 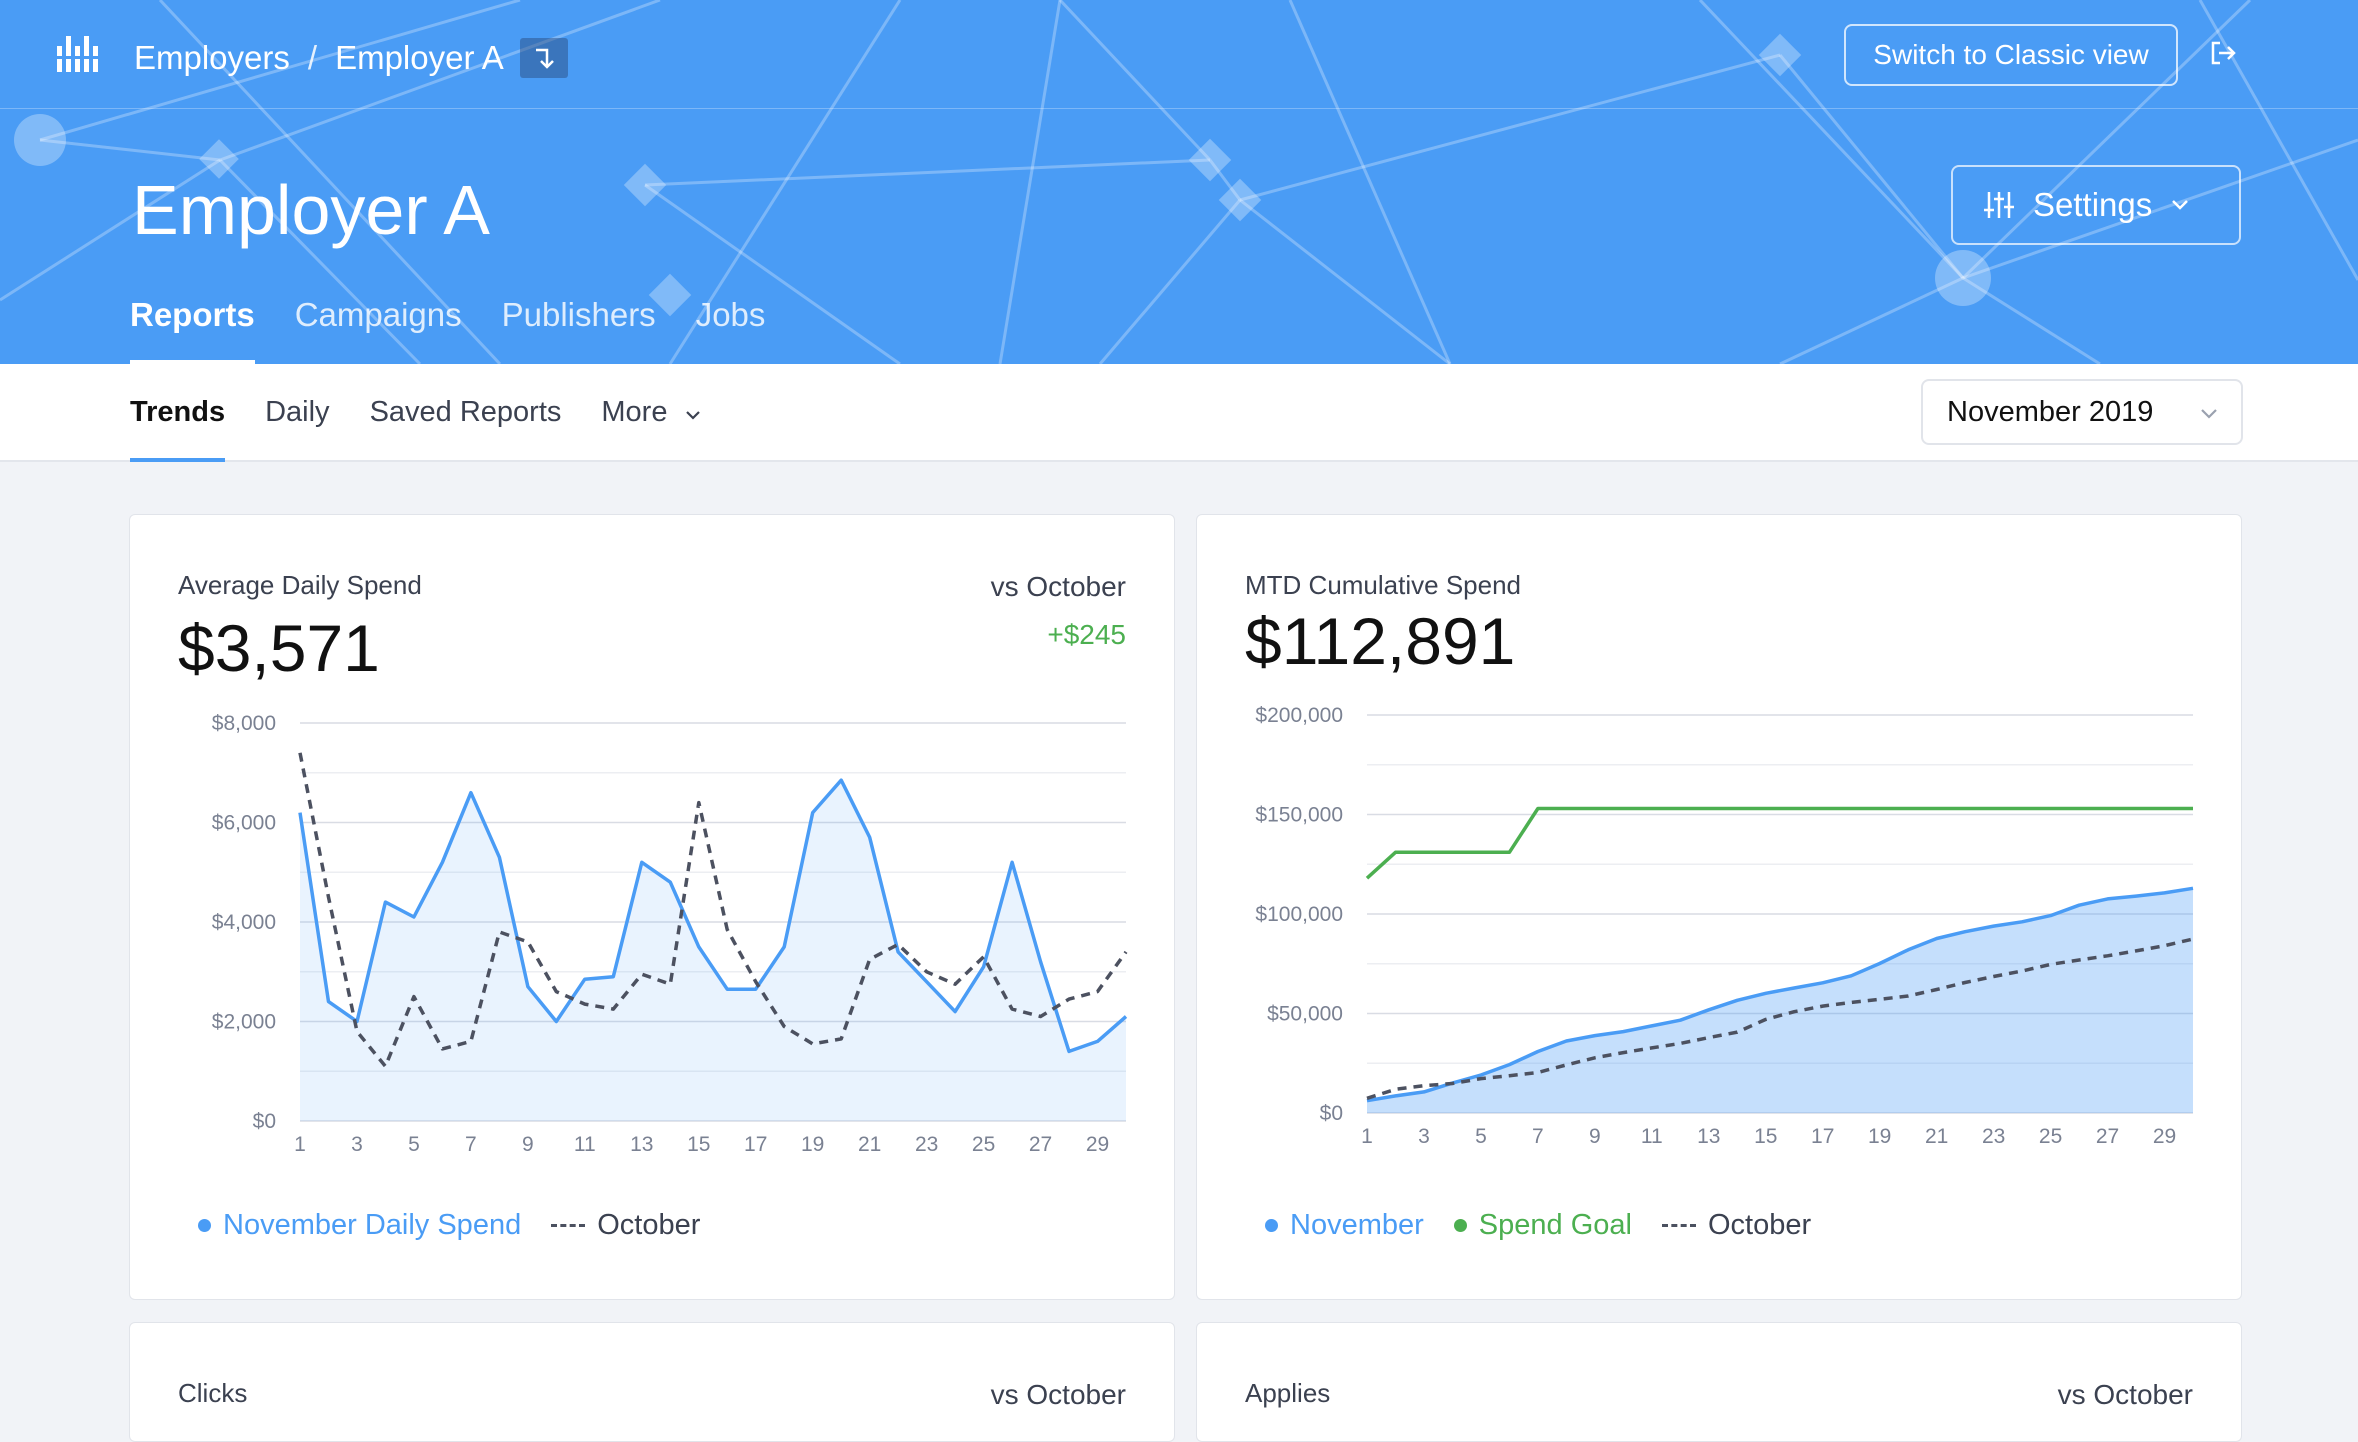 I want to click on card-label: Clicks, so click(x=213, y=1393).